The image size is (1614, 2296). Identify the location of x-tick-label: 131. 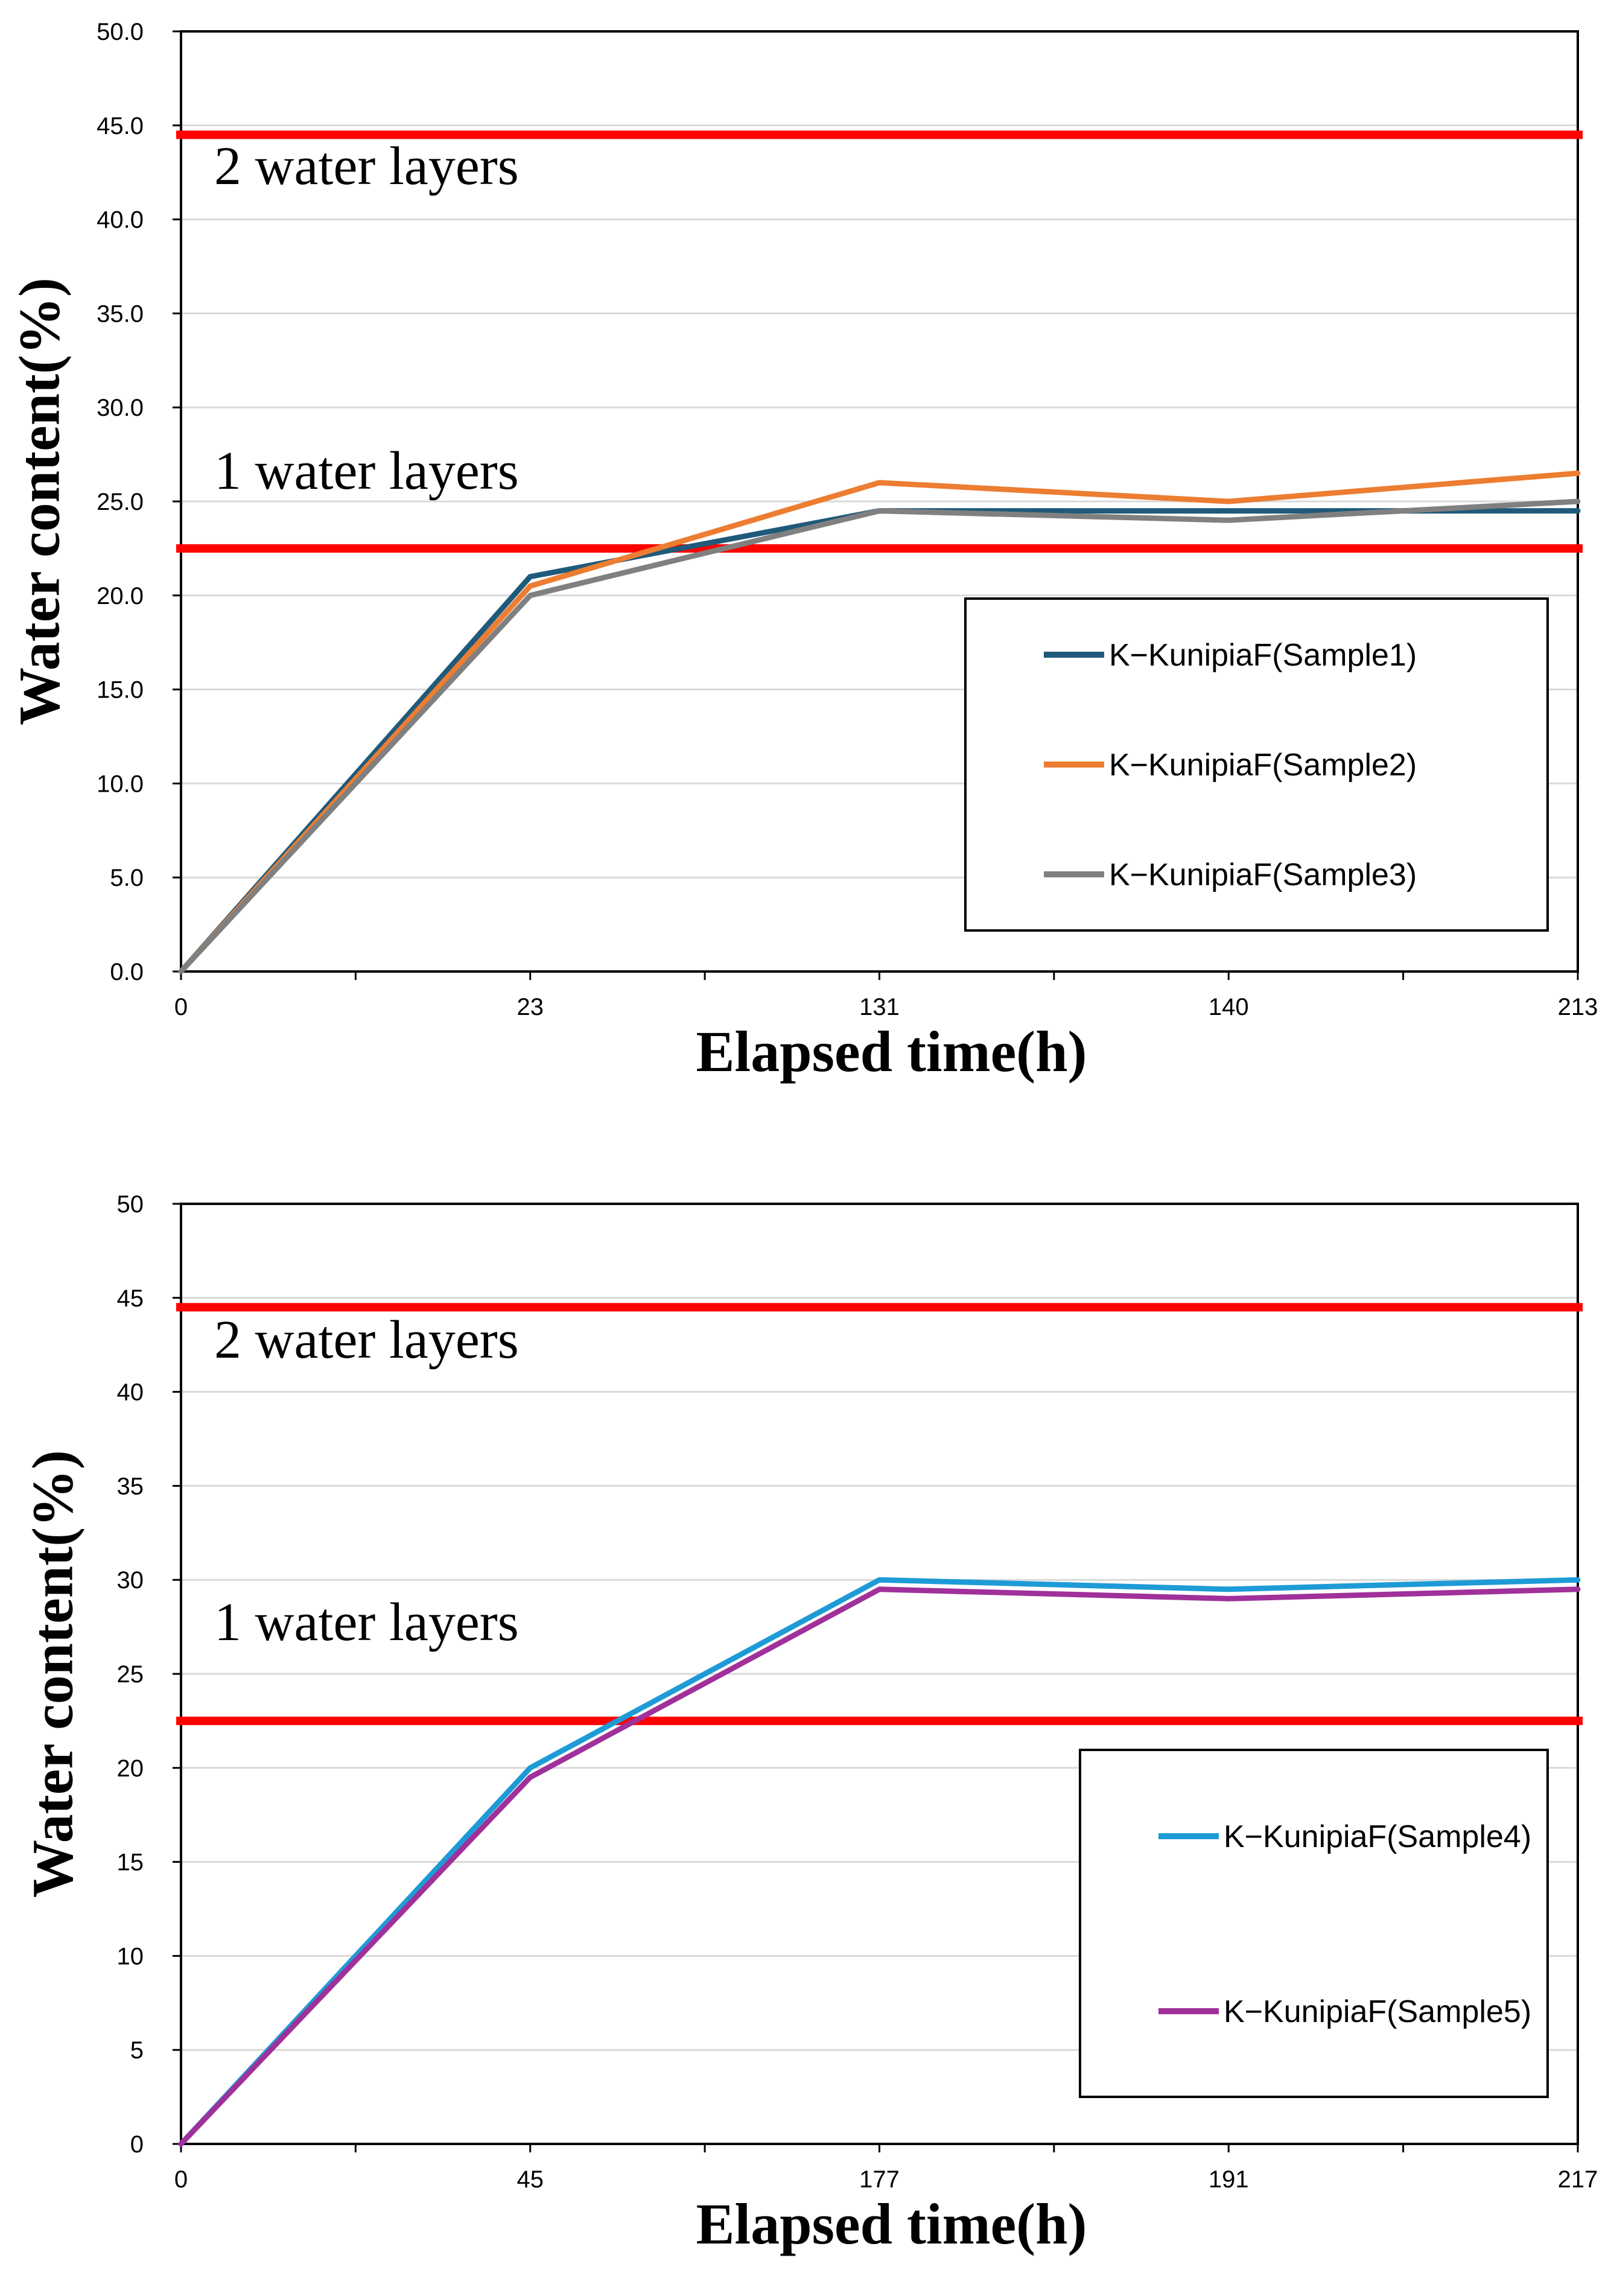
(879, 1007).